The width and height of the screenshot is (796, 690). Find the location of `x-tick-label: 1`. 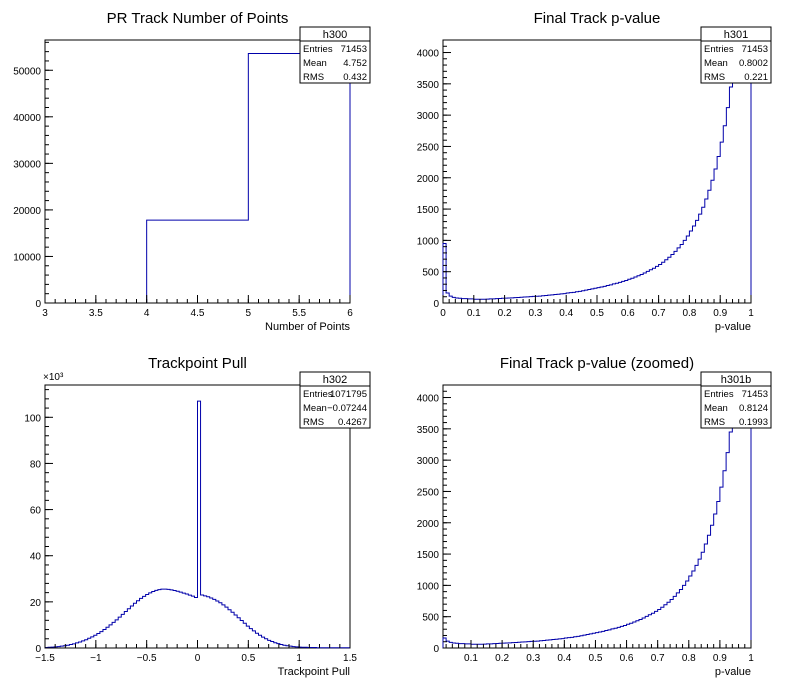

x-tick-label: 1 is located at coordinates (751, 313).